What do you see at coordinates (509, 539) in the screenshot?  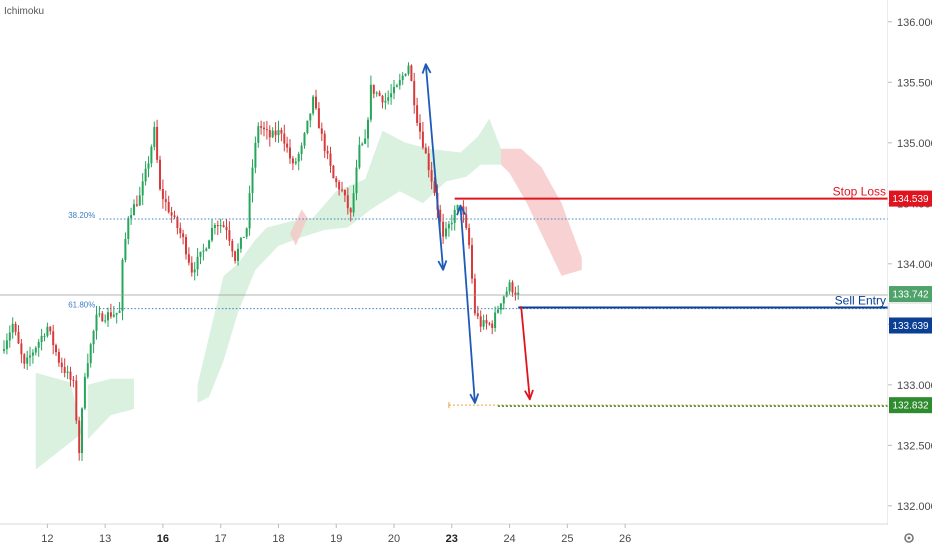 I see `x-tick-label: 24` at bounding box center [509, 539].